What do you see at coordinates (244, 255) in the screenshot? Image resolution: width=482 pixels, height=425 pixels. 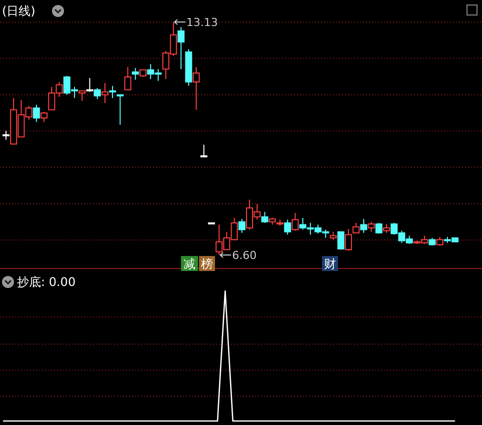 I see `annotation: 6.60` at bounding box center [244, 255].